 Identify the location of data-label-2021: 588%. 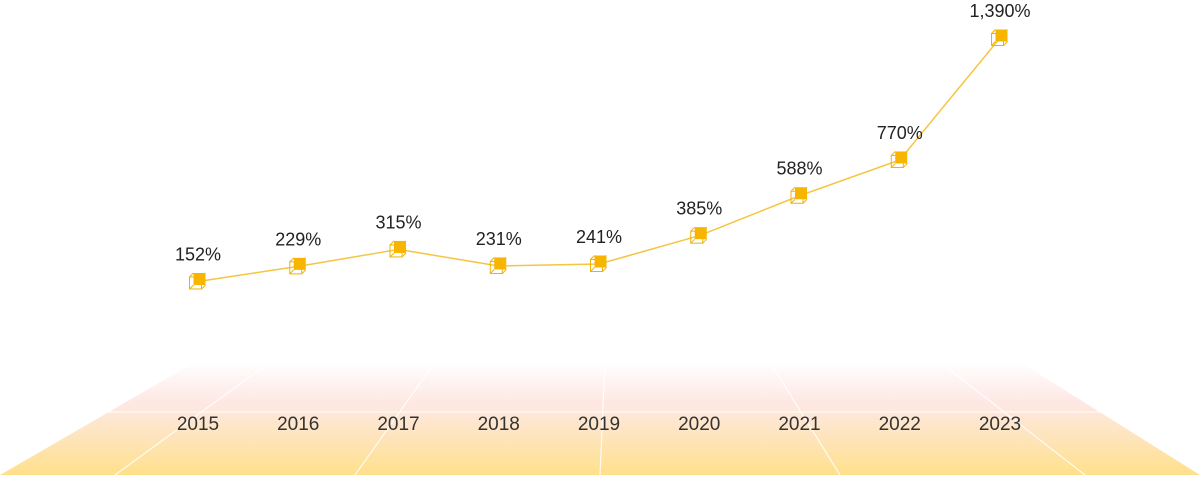
(799, 169).